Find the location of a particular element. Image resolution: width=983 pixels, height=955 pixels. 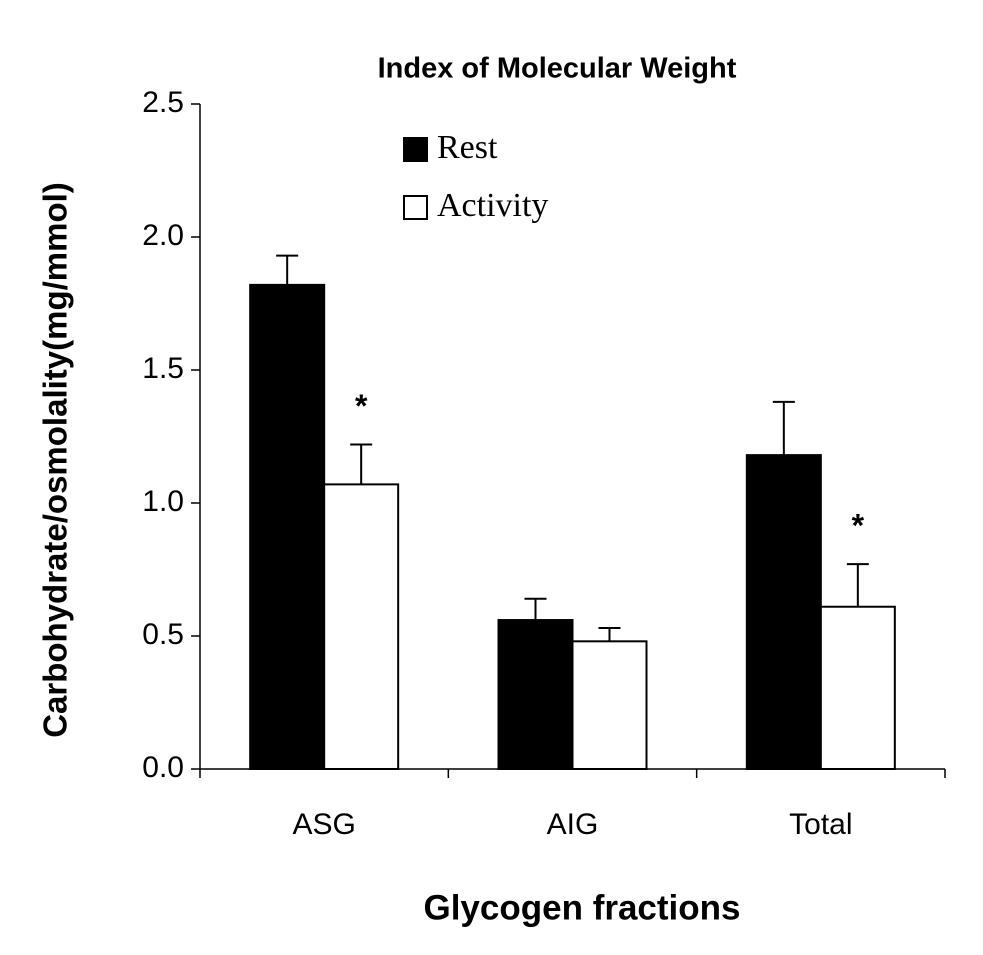

y-axis-label: Carbohydrate/osmolality(mg/mmol) is located at coordinates (55, 460).